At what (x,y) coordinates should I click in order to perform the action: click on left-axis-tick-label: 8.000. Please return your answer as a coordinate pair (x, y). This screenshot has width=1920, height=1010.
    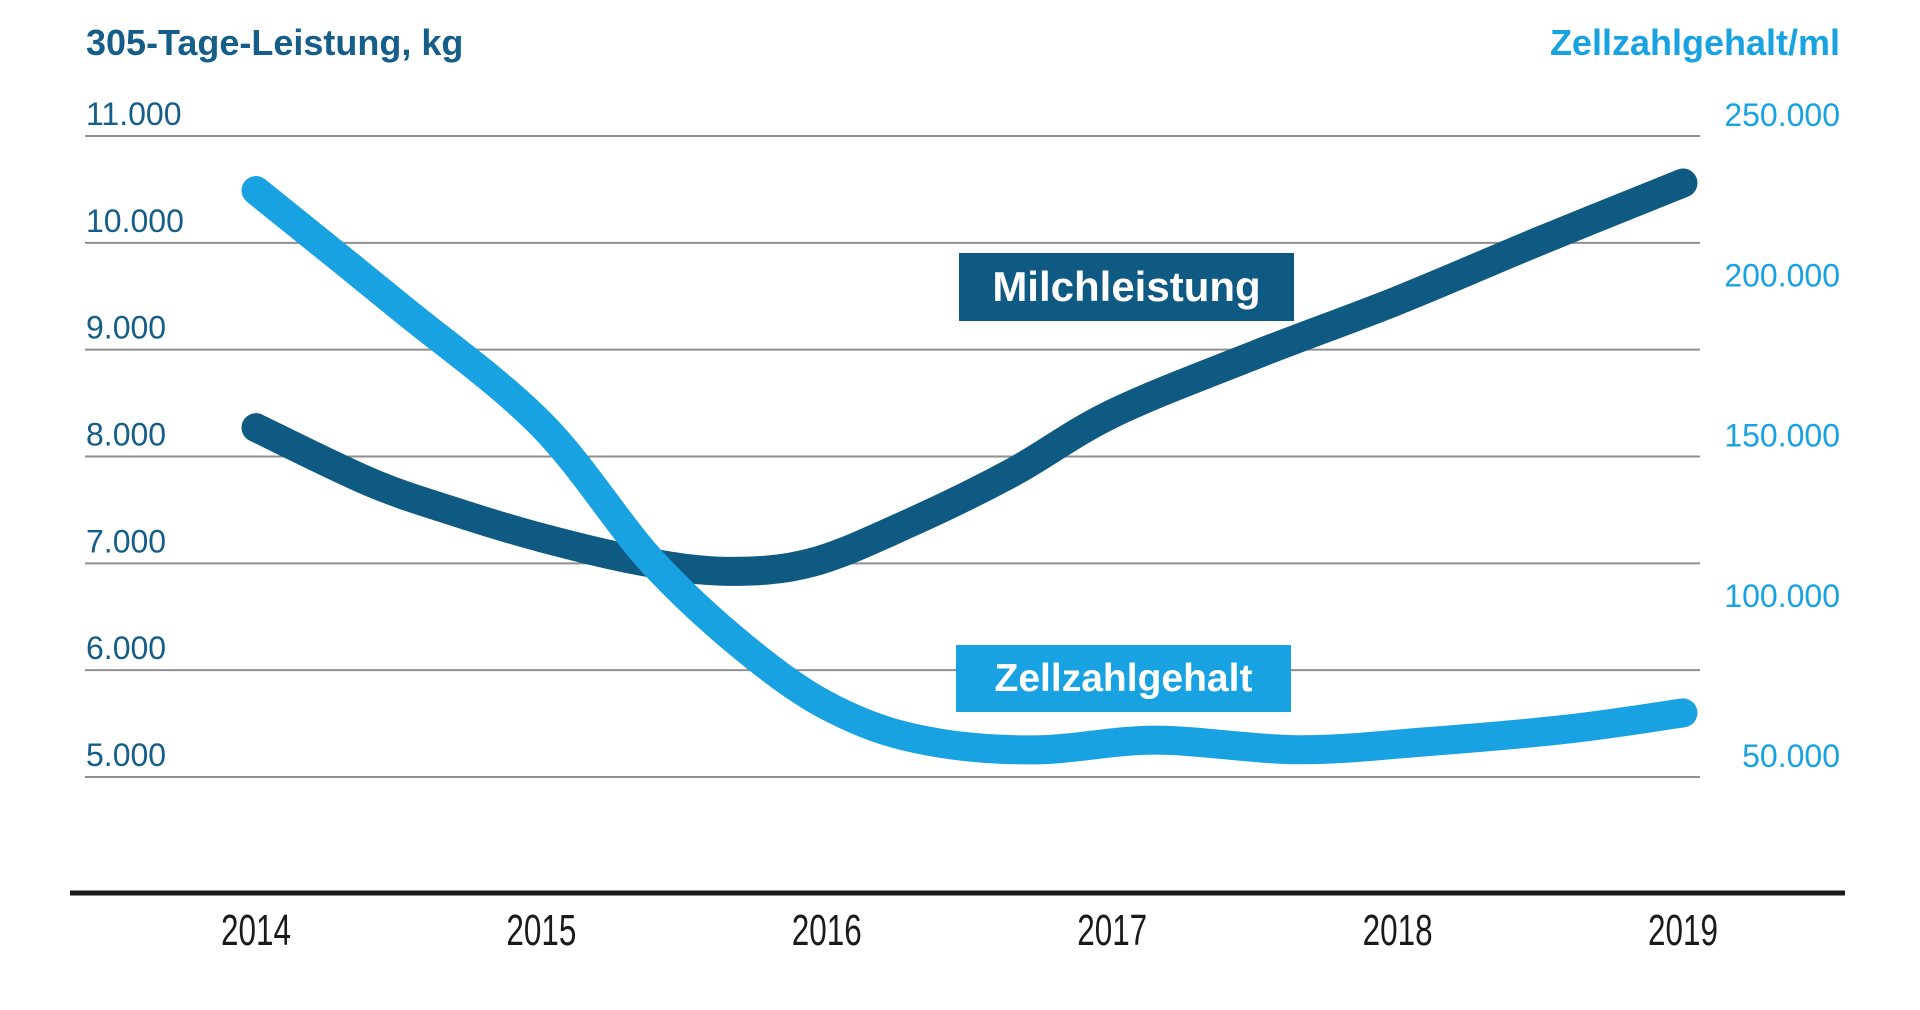
    Looking at the image, I should click on (126, 435).